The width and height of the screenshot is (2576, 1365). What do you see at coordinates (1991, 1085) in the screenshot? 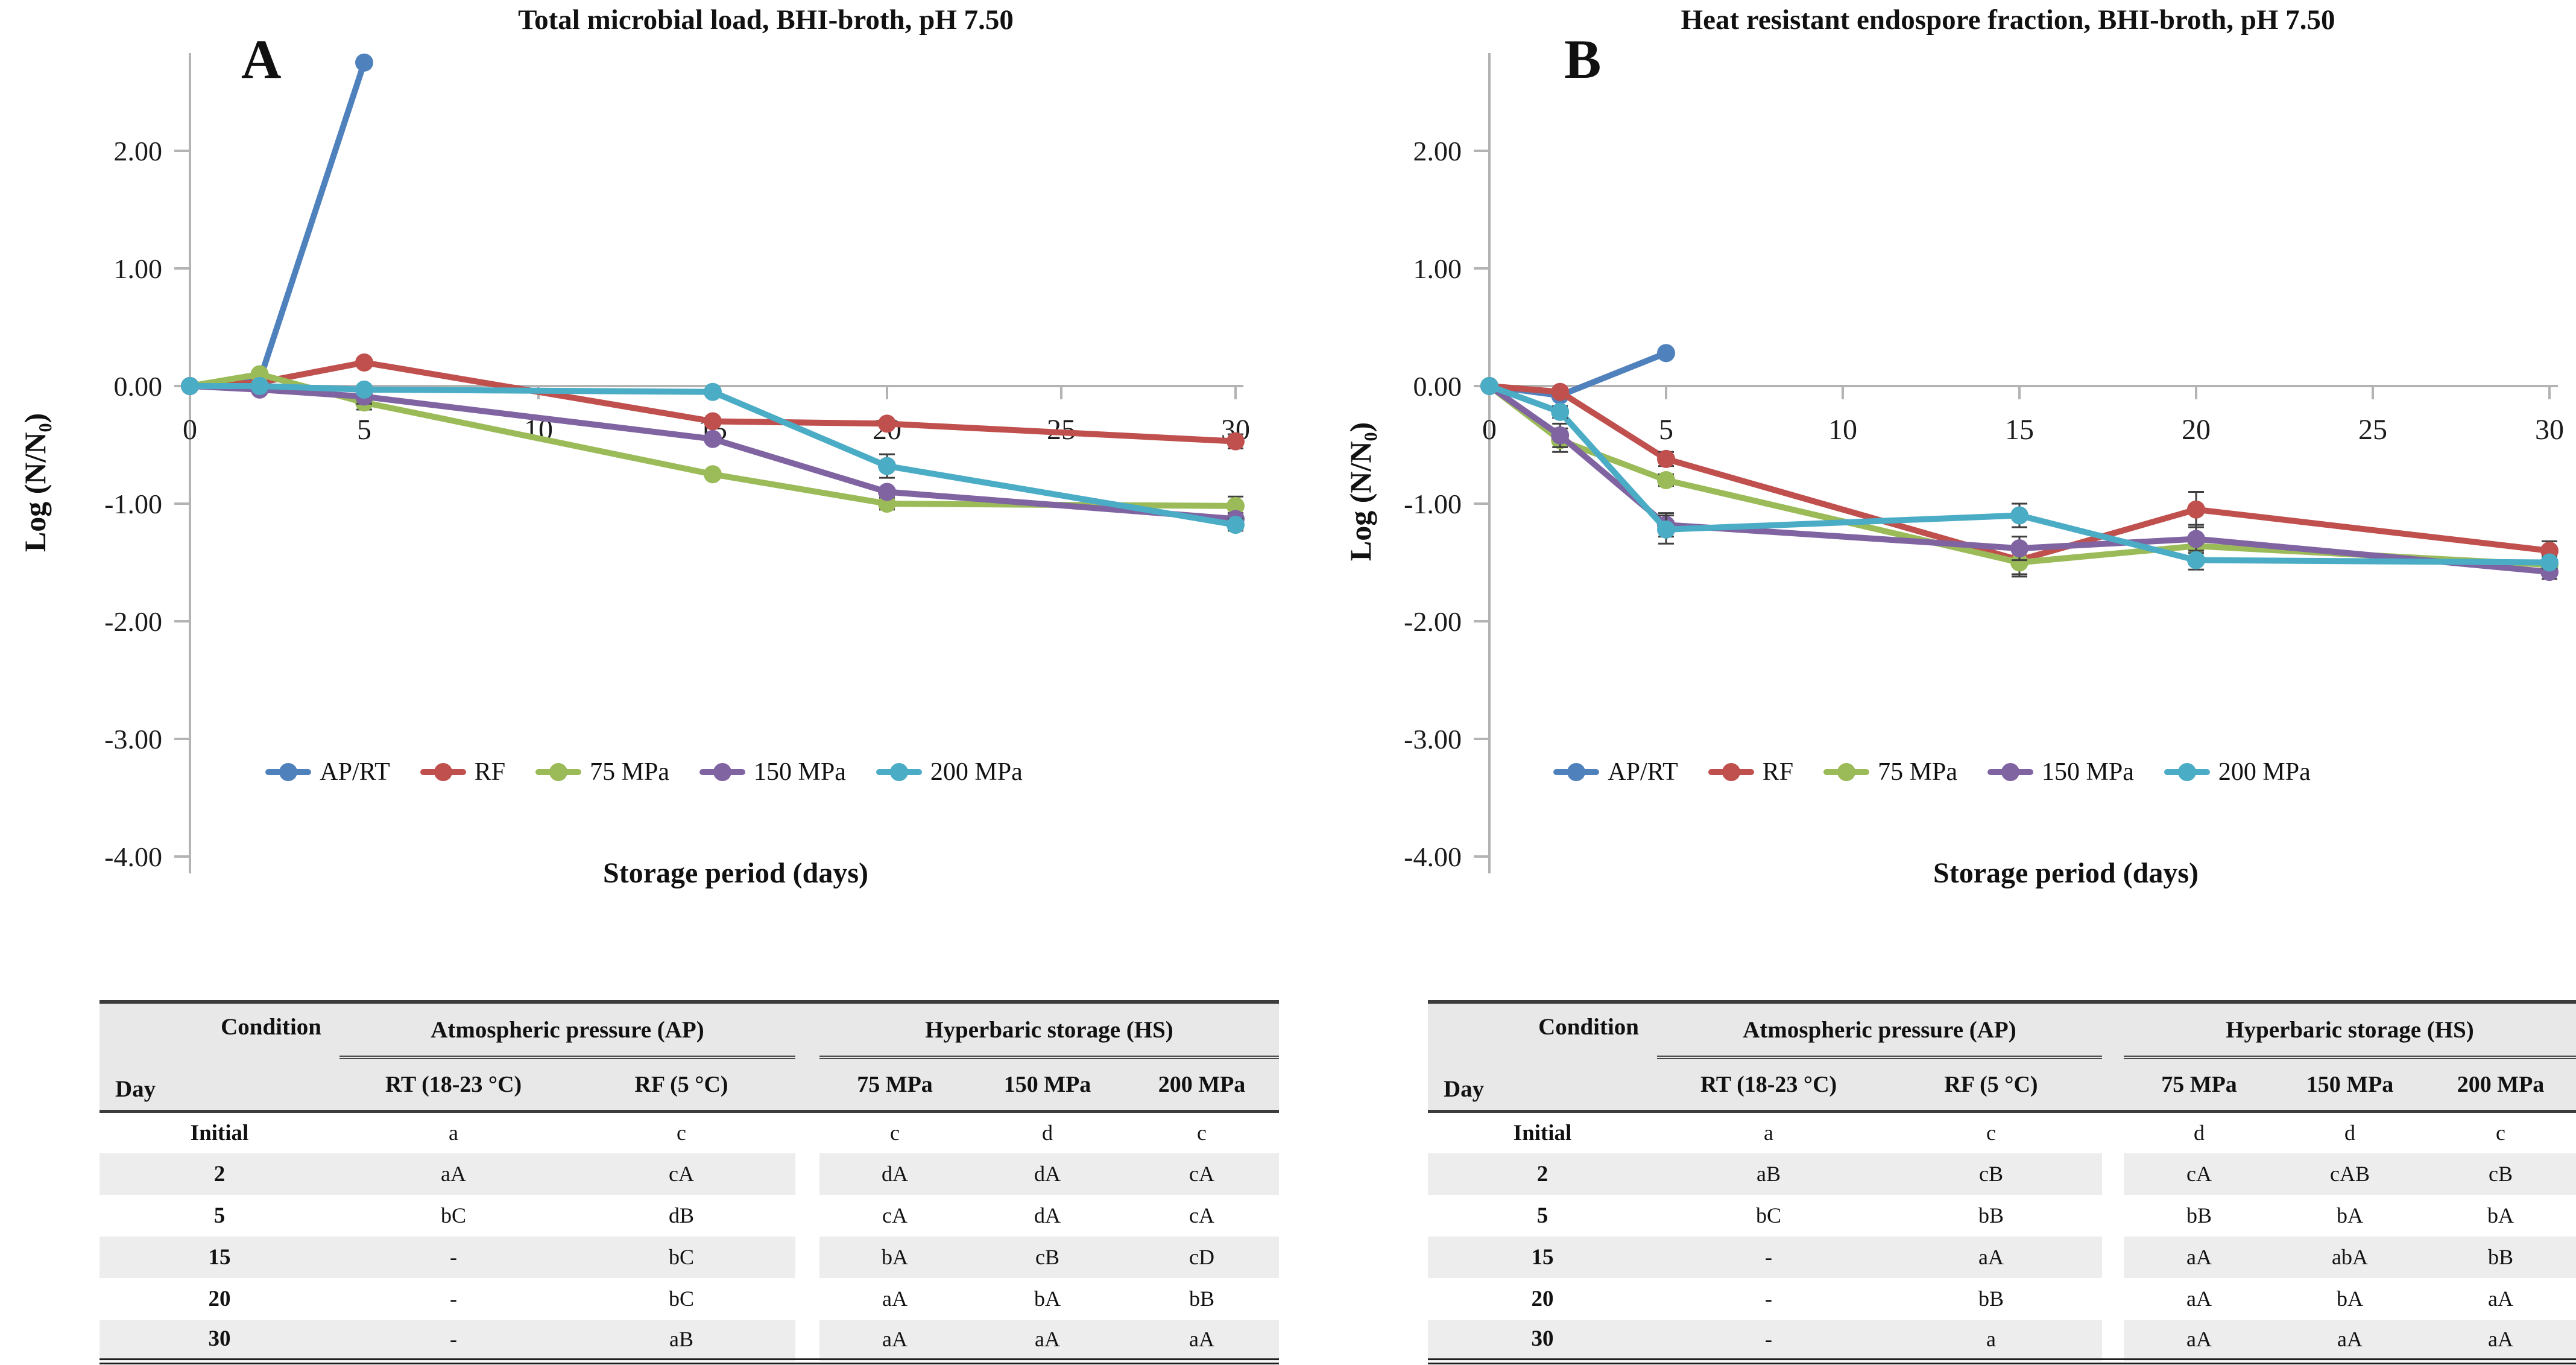
I see `column-header-rf-5-c: RF (5 °C)` at bounding box center [1991, 1085].